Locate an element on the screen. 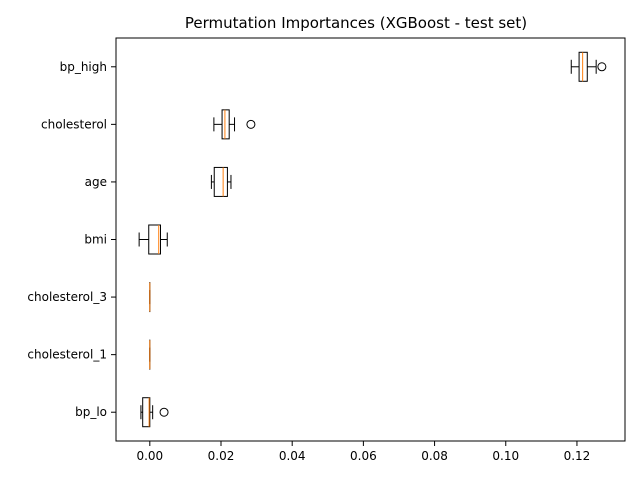 This screenshot has width=640, height=480. x-tick-label: 0.02 is located at coordinates (221, 456).